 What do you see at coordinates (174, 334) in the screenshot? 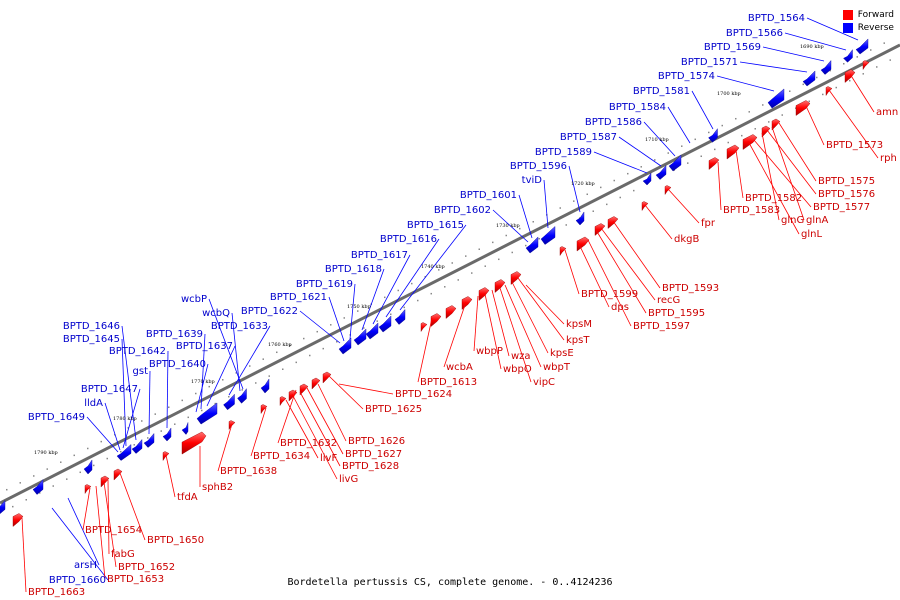
I see `gene-label-bptd-1639: BPTD_1639` at bounding box center [174, 334].